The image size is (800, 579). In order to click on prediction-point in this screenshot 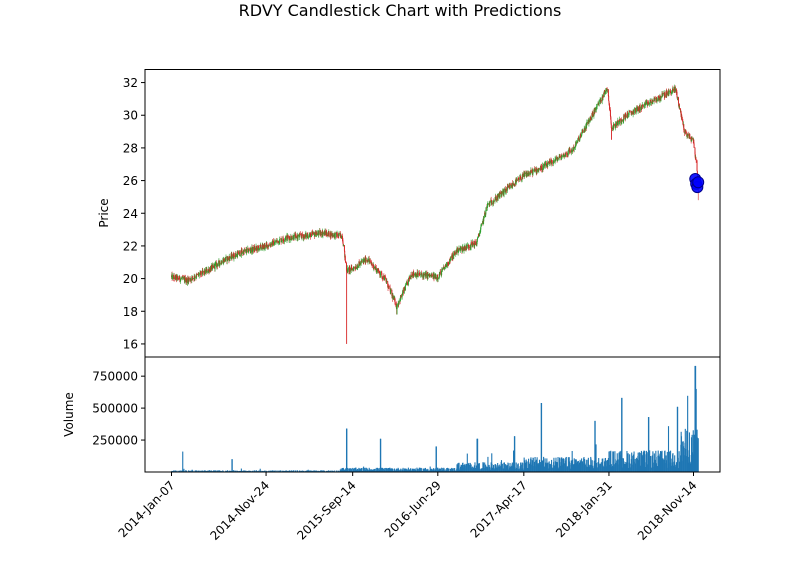, I will do `click(698, 182)`.